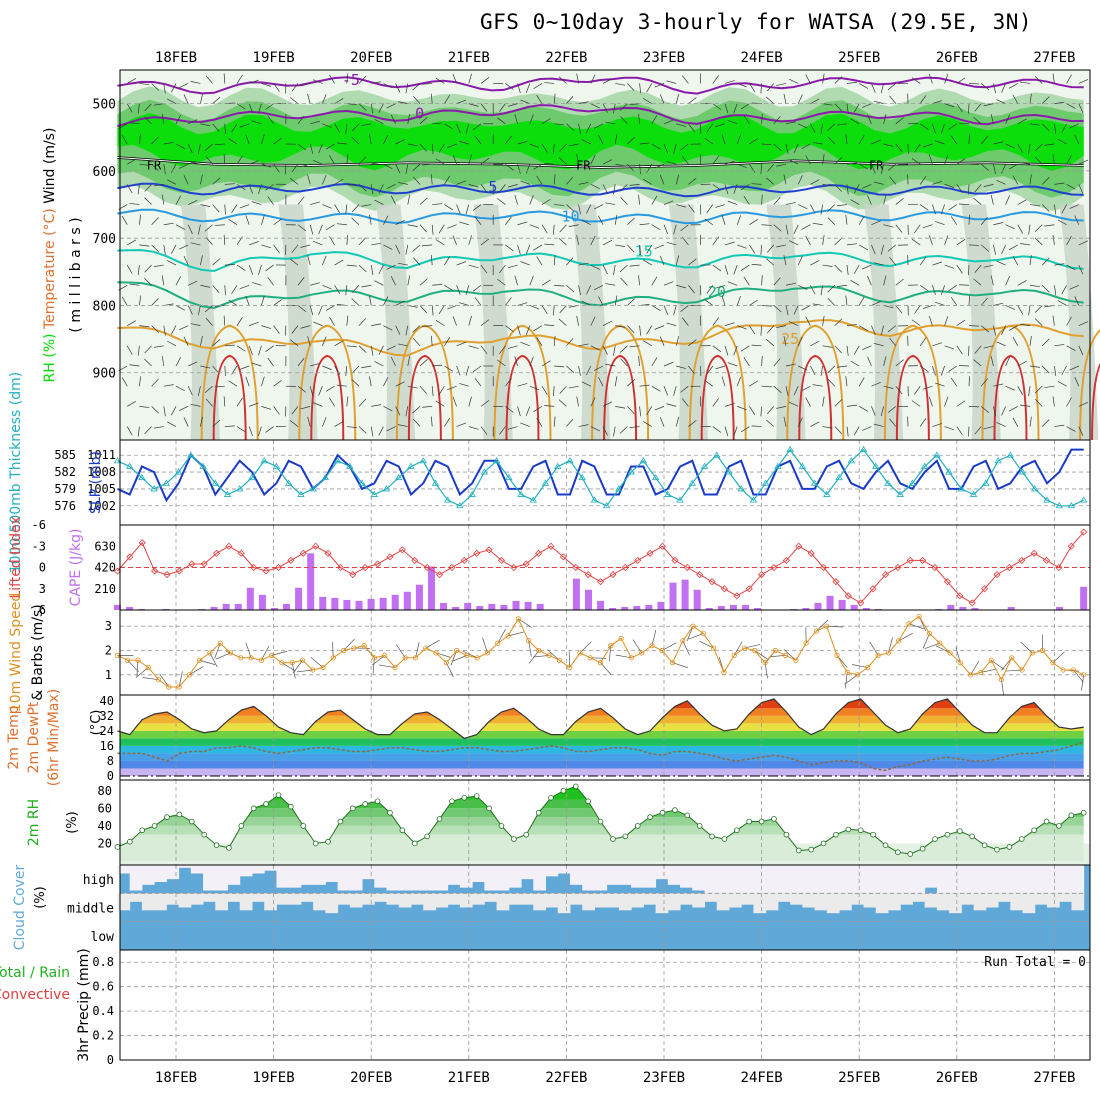 This screenshot has height=1100, width=1100. I want to click on date-label-bottom: 24FEB, so click(762, 1078).